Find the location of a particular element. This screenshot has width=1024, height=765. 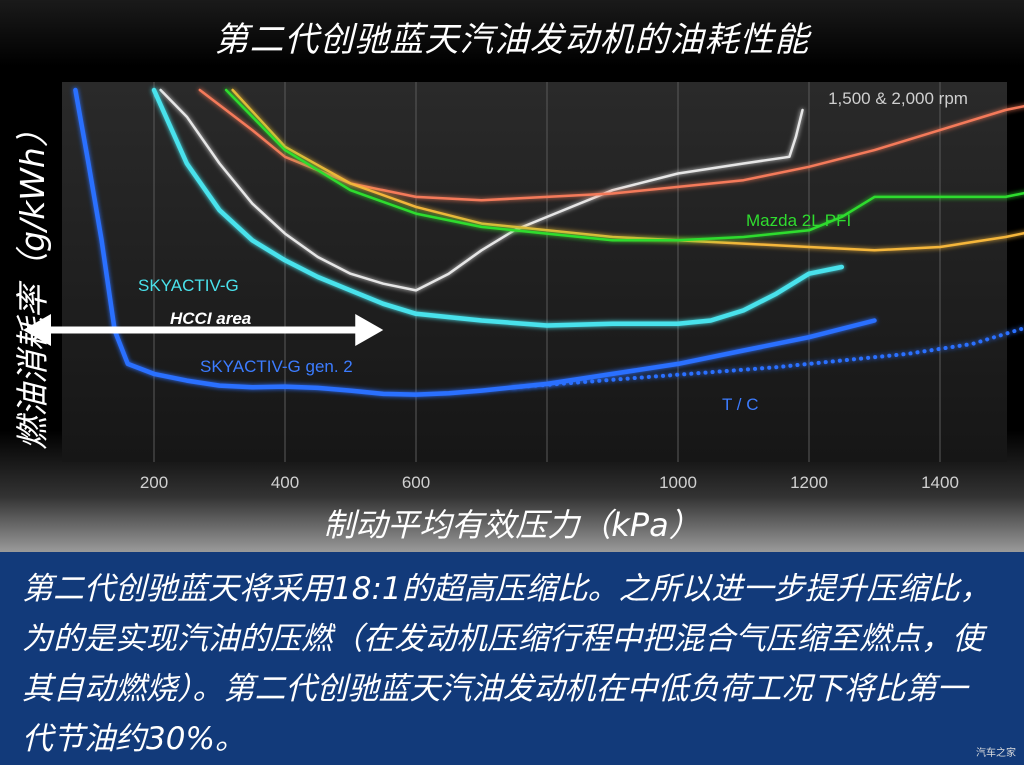

gen2-label: SKYACTIV-G gen. 2 is located at coordinates (276, 366).